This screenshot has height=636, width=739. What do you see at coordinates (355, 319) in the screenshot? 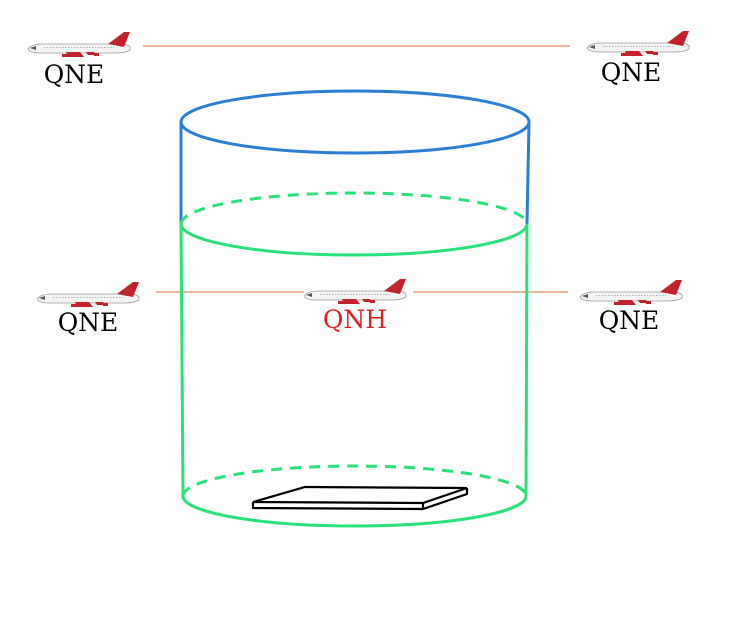
I see `label-qnh-center: QNH` at bounding box center [355, 319].